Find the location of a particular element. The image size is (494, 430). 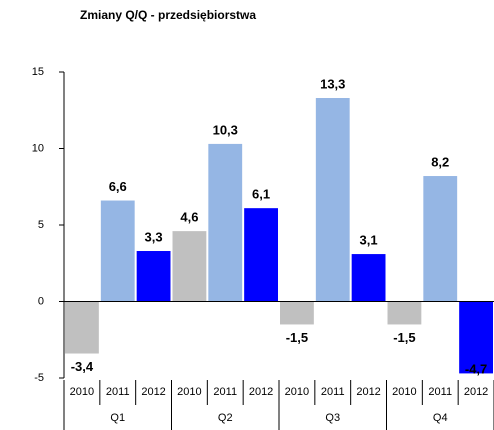

x-tick-label: Q4 is located at coordinates (440, 418).